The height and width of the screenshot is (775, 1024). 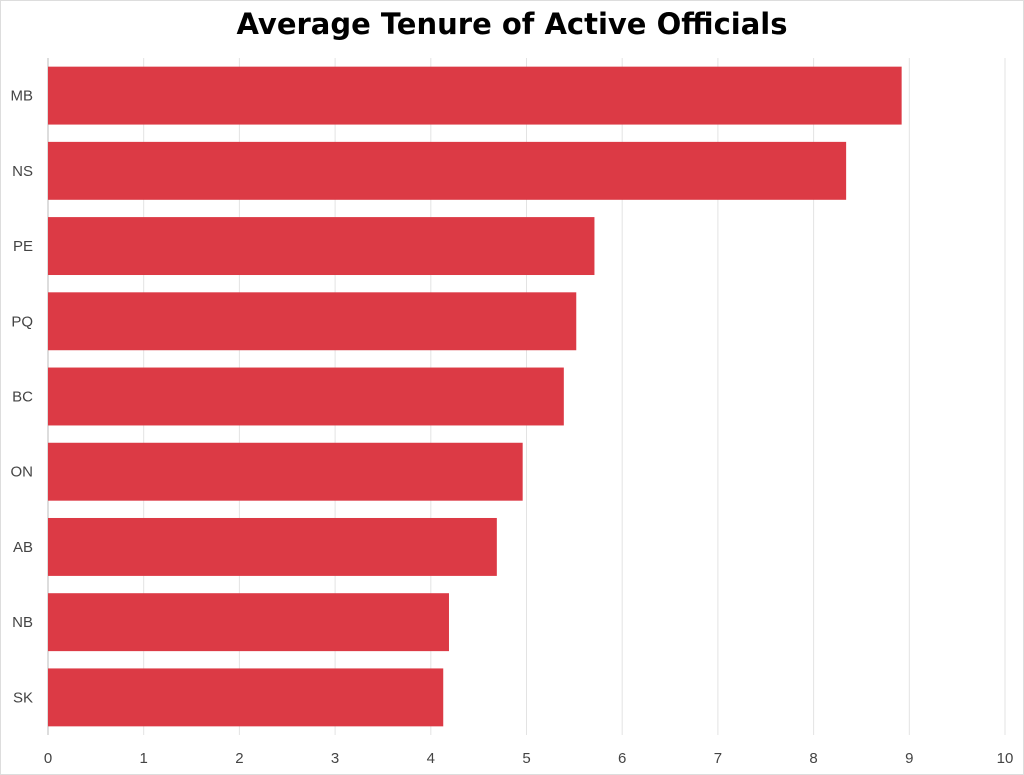 What do you see at coordinates (285, 471) in the screenshot?
I see `bar-on` at bounding box center [285, 471].